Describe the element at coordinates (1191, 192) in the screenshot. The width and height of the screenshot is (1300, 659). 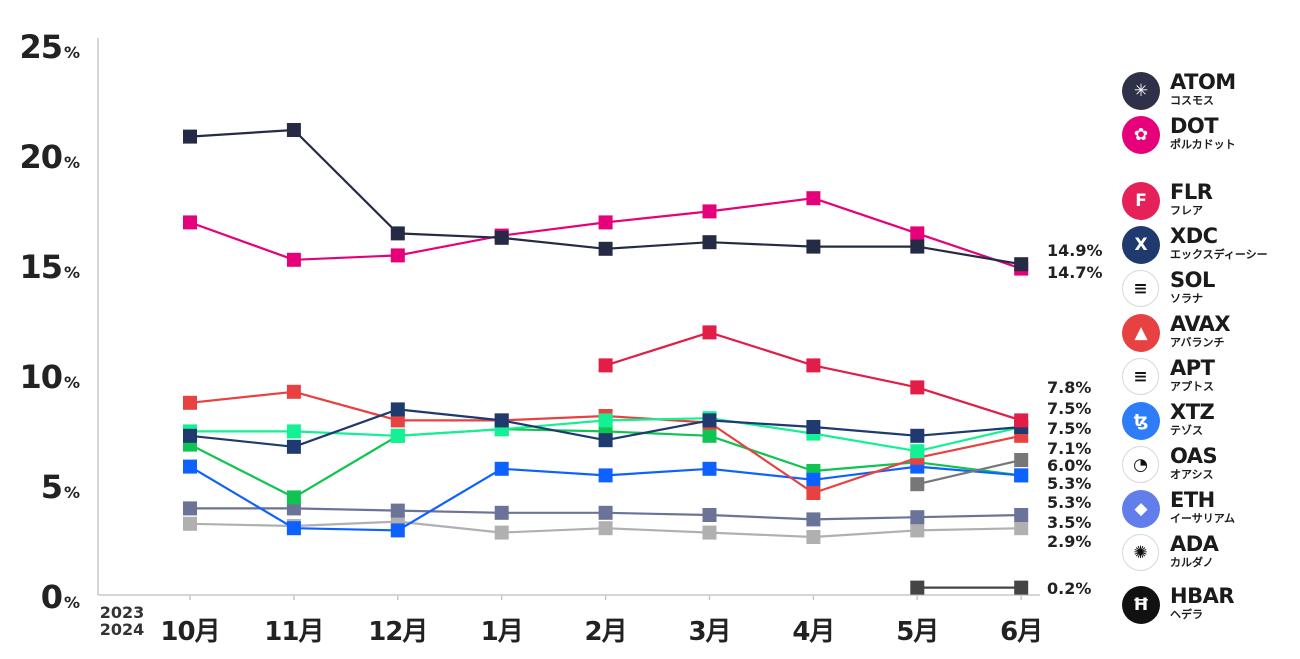
I see `legend-name: FLR` at that location.